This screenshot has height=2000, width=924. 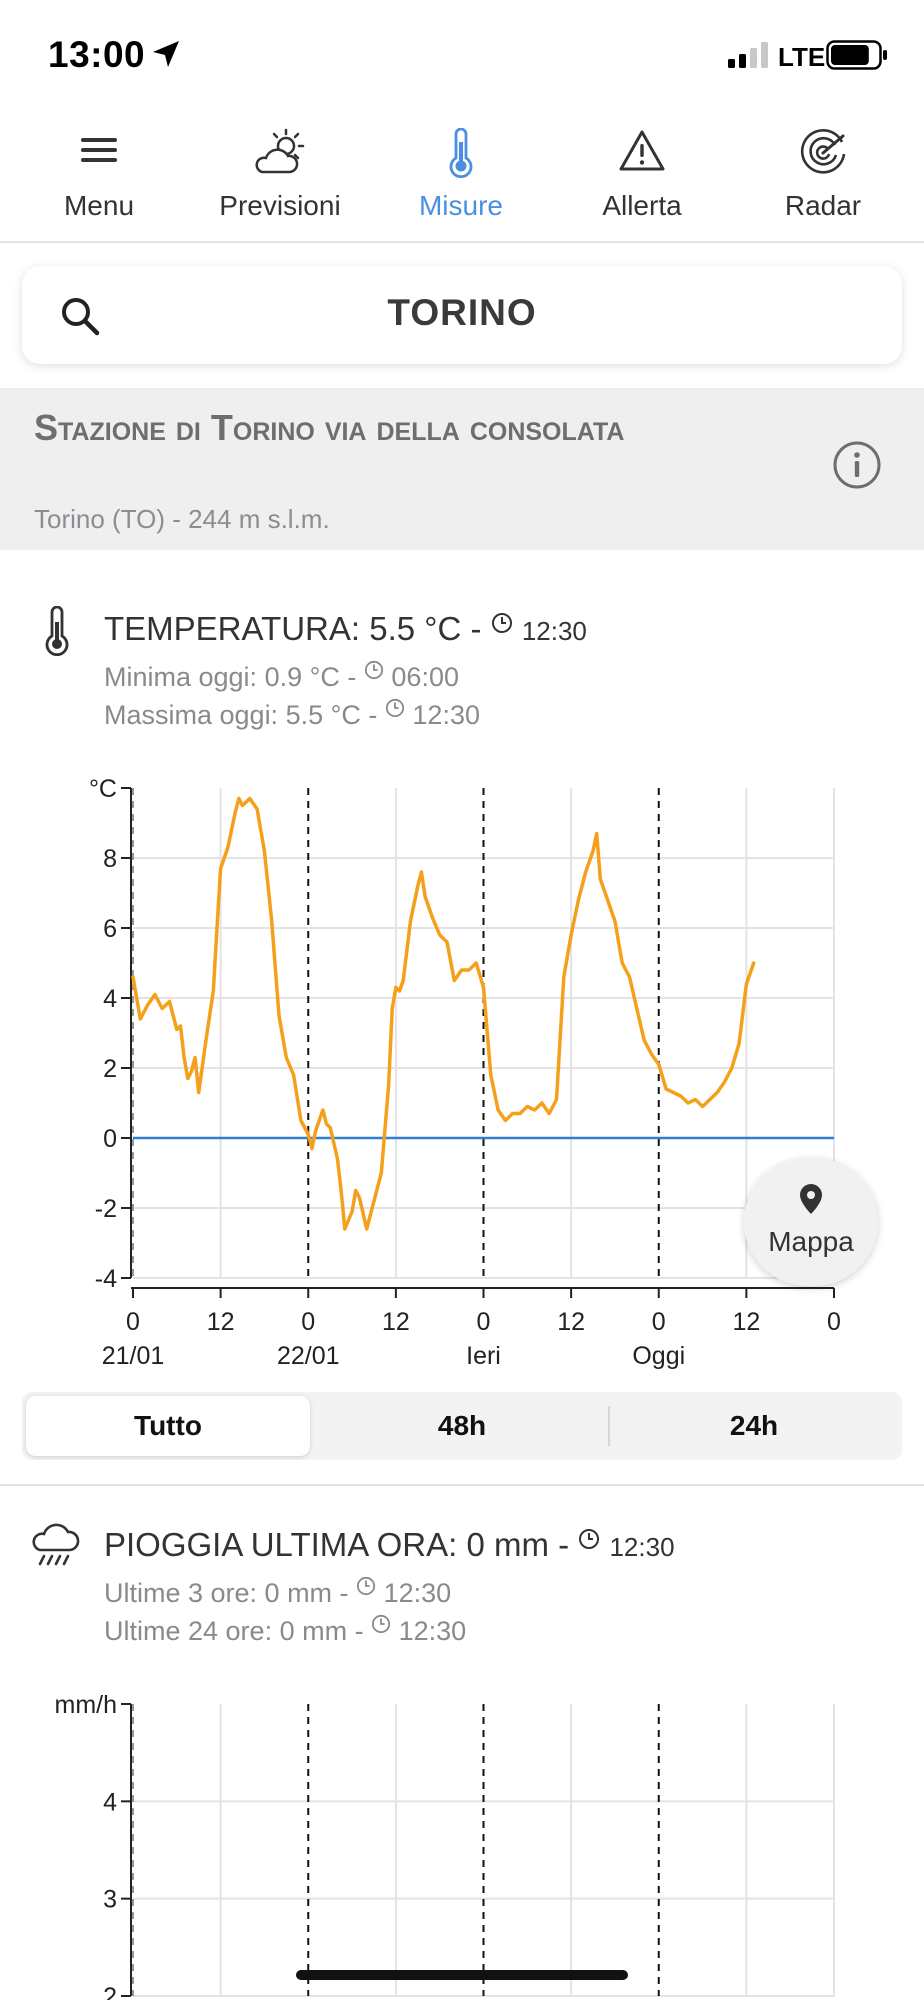 What do you see at coordinates (445, 1845) in the screenshot?
I see `rain-chart: 2 3 4 mm/h` at bounding box center [445, 1845].